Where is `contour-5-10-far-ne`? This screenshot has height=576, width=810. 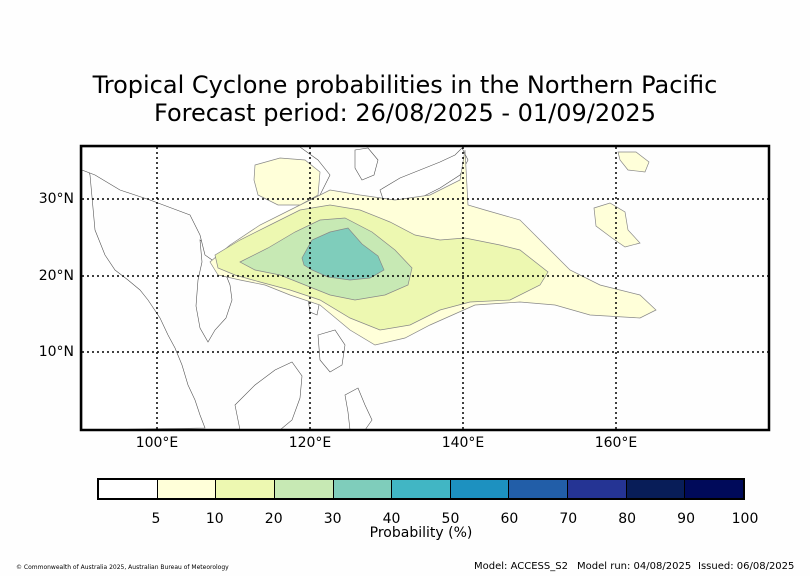
contour-5-10-far-ne is located at coordinates (633, 162).